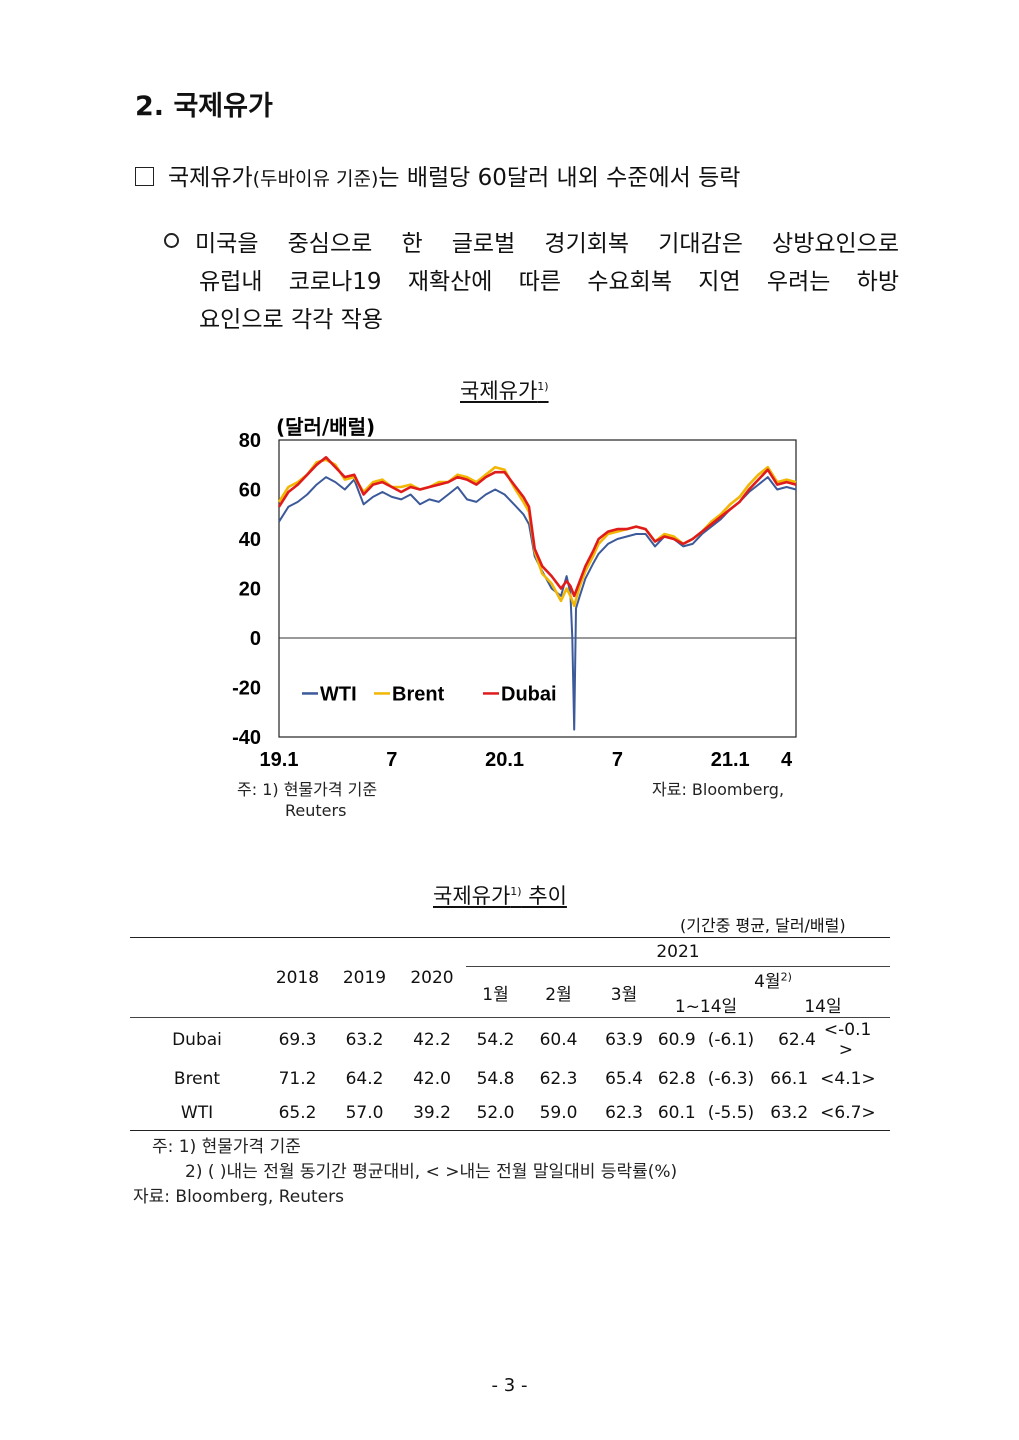  Describe the element at coordinates (338, 694) in the screenshot. I see `legend-label: WTI` at that location.